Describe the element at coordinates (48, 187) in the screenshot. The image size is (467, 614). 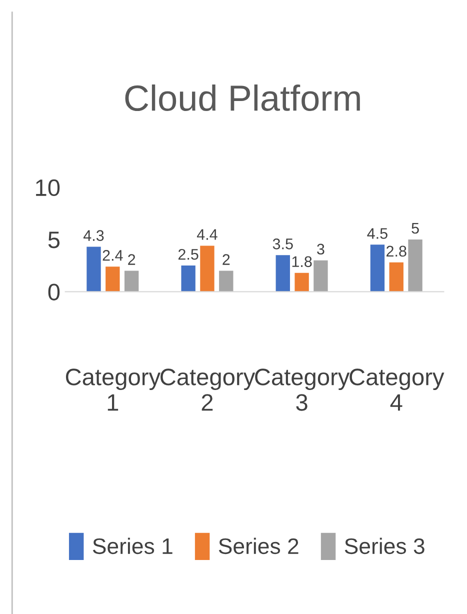
I see `y-tick-label: 10` at that location.